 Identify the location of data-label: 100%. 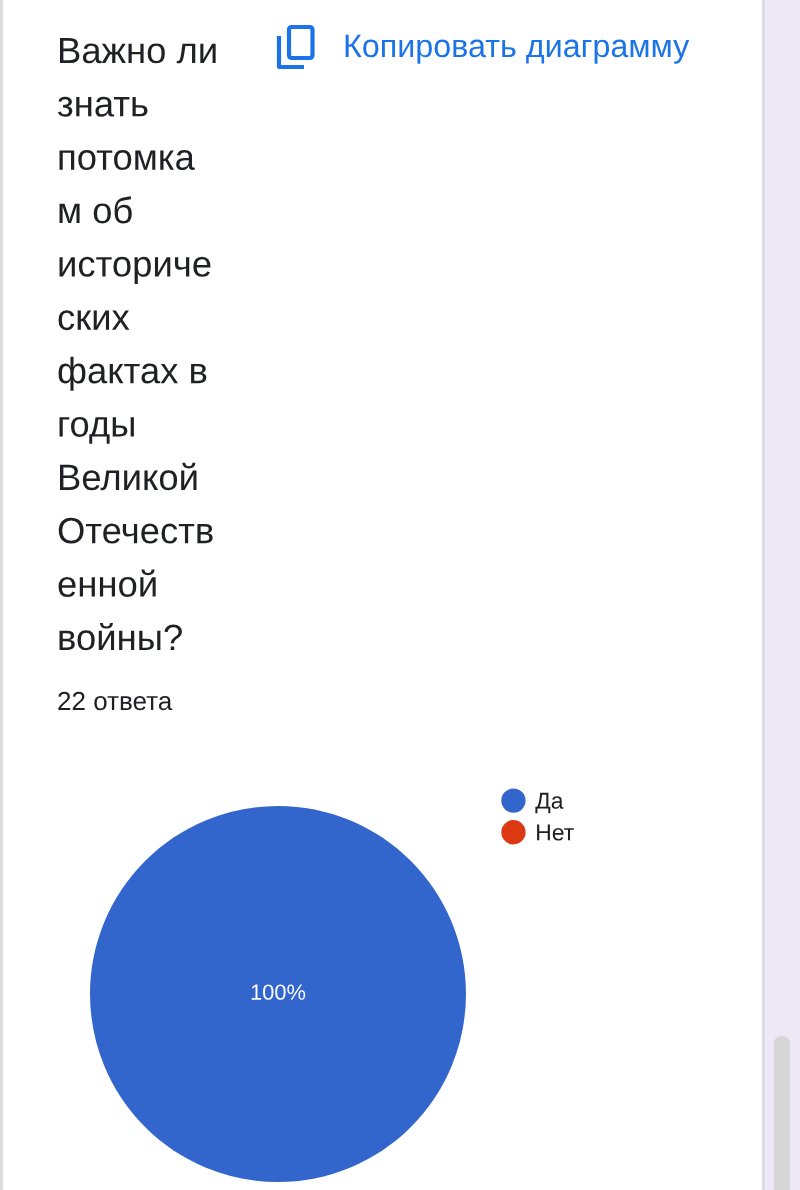
(278, 992).